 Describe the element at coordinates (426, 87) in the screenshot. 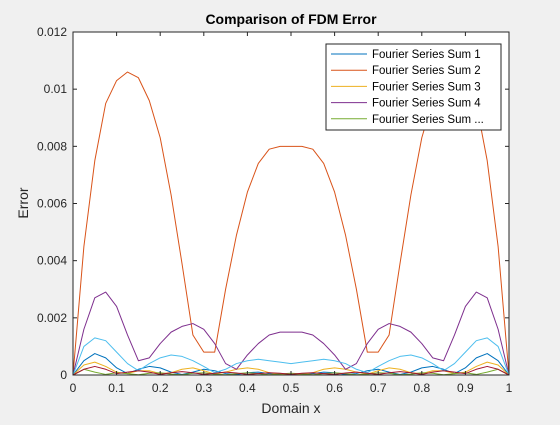

I see `legend-label-3: Fourier Series Sum 3` at that location.